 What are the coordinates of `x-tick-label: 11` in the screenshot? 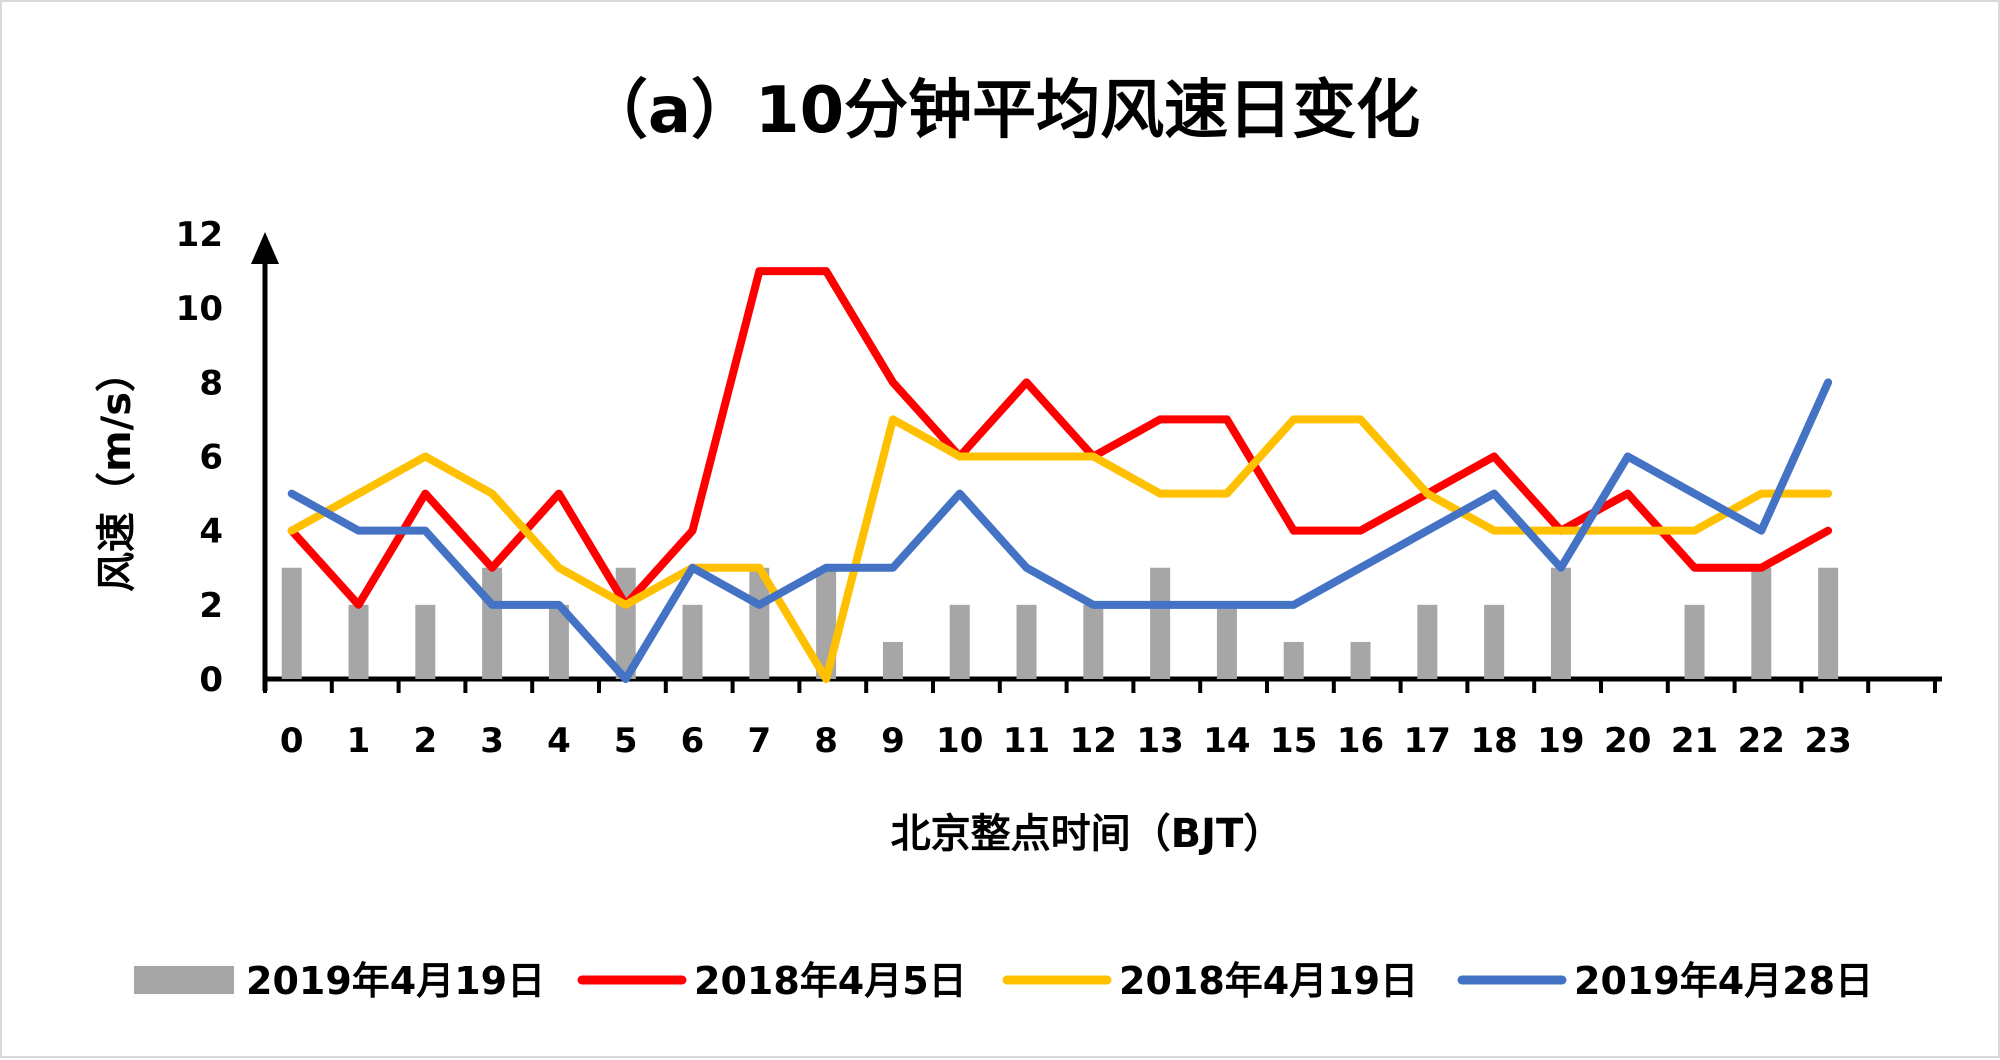 It's located at (1026, 741).